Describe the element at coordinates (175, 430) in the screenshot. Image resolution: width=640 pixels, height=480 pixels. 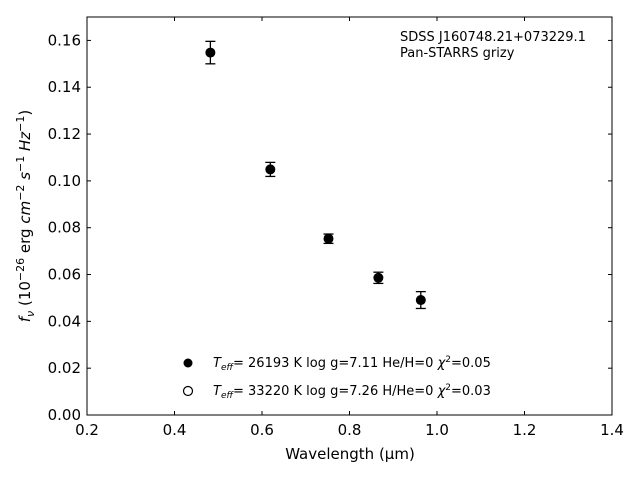
I see `x-tick-label: 0.4` at that location.